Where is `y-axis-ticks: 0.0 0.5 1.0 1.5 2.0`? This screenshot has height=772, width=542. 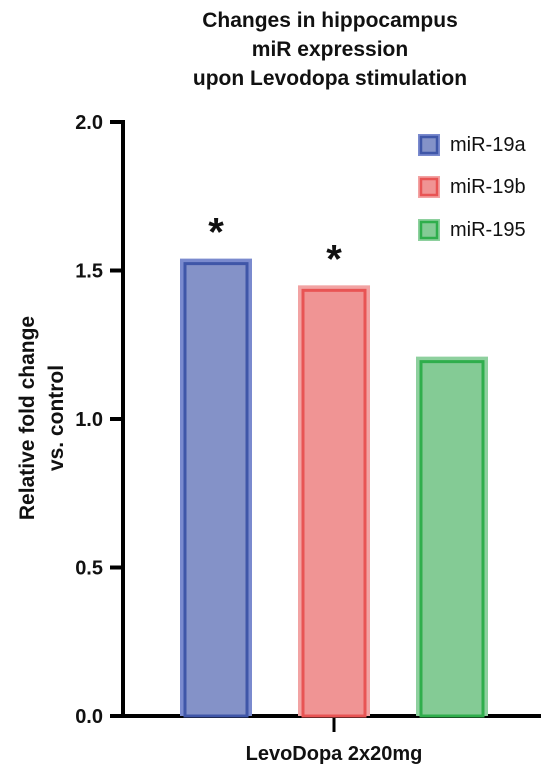
y-axis-ticks: 0.0 0.5 1.0 1.5 2.0 is located at coordinates (99, 420).